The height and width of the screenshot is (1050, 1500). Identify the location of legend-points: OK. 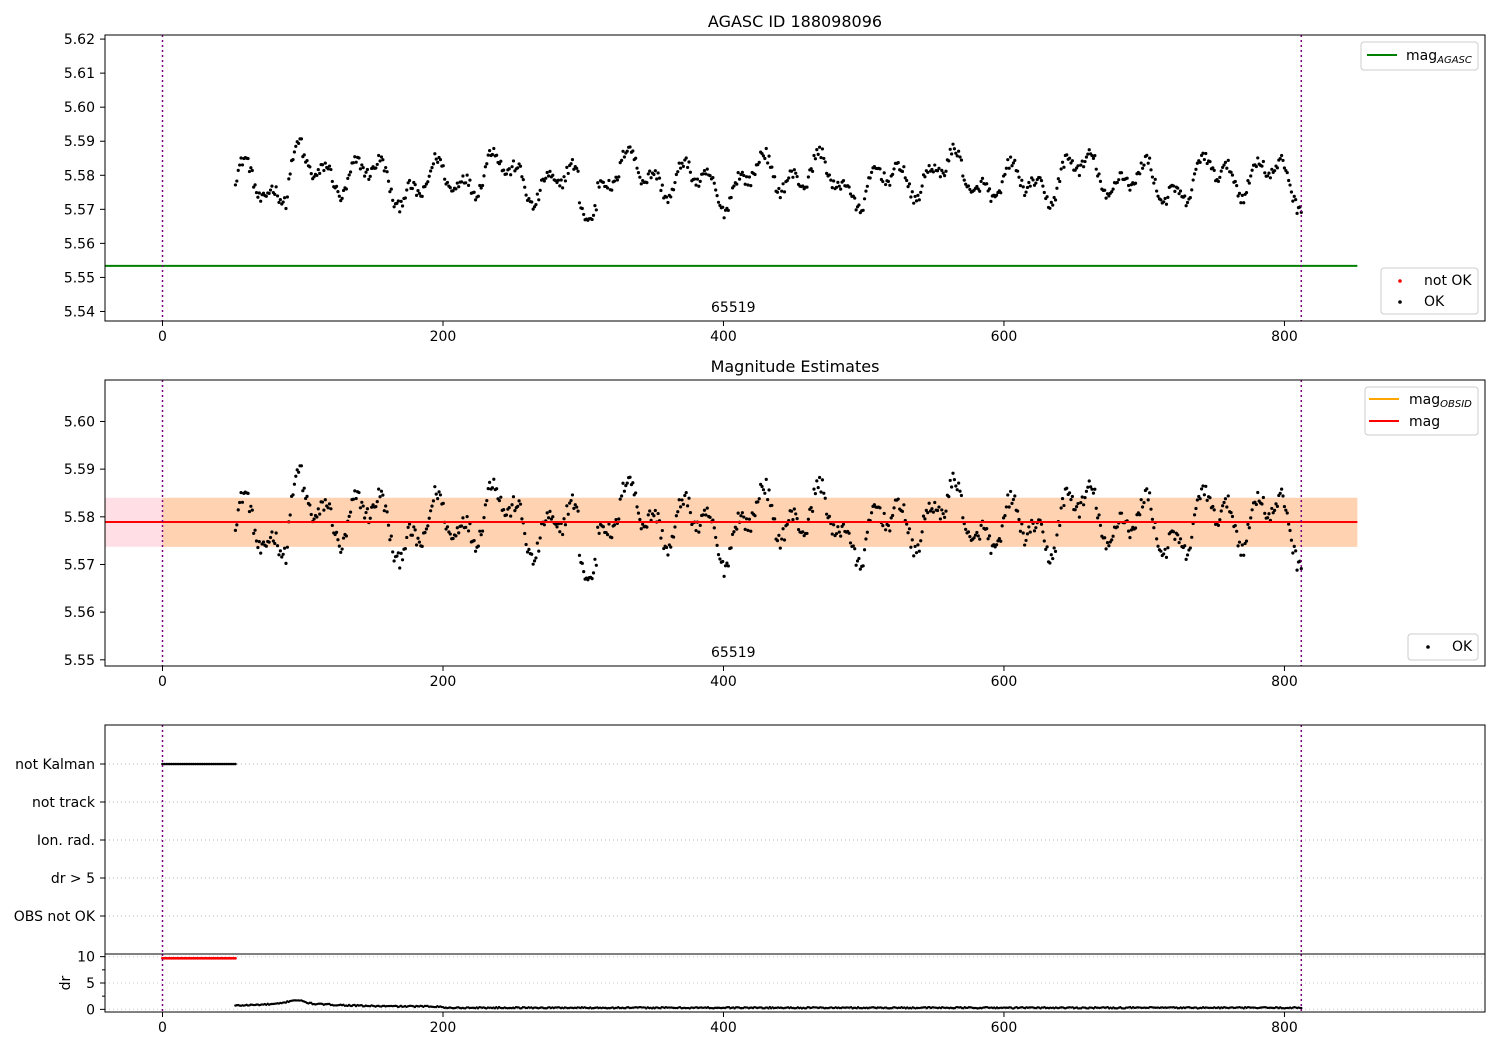
(1443, 647).